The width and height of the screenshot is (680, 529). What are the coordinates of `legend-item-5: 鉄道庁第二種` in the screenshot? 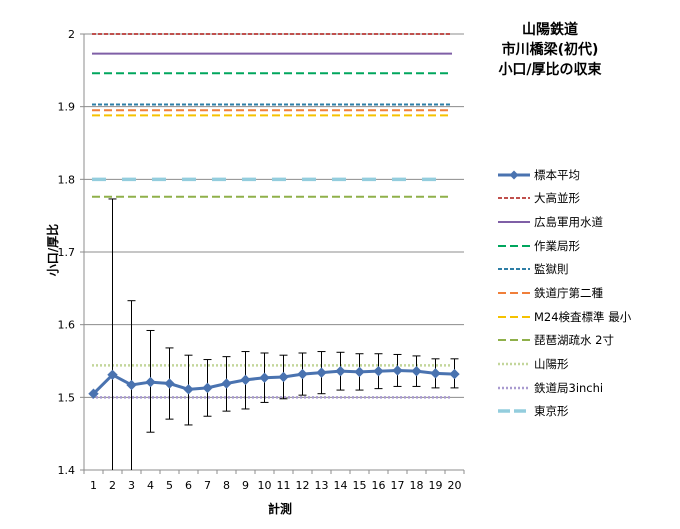 It's located at (586, 293).